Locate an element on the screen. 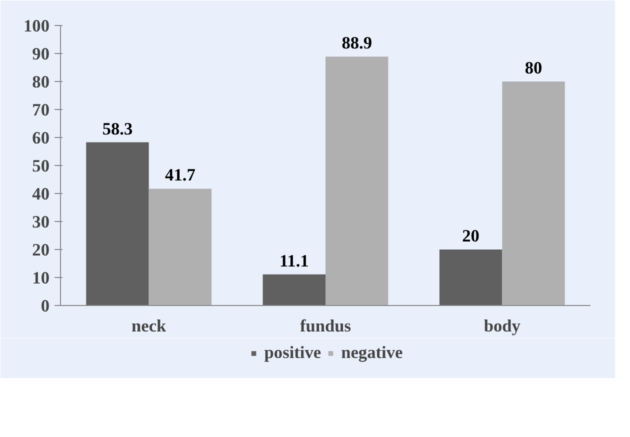  y-tick-label: 60 is located at coordinates (41, 138).